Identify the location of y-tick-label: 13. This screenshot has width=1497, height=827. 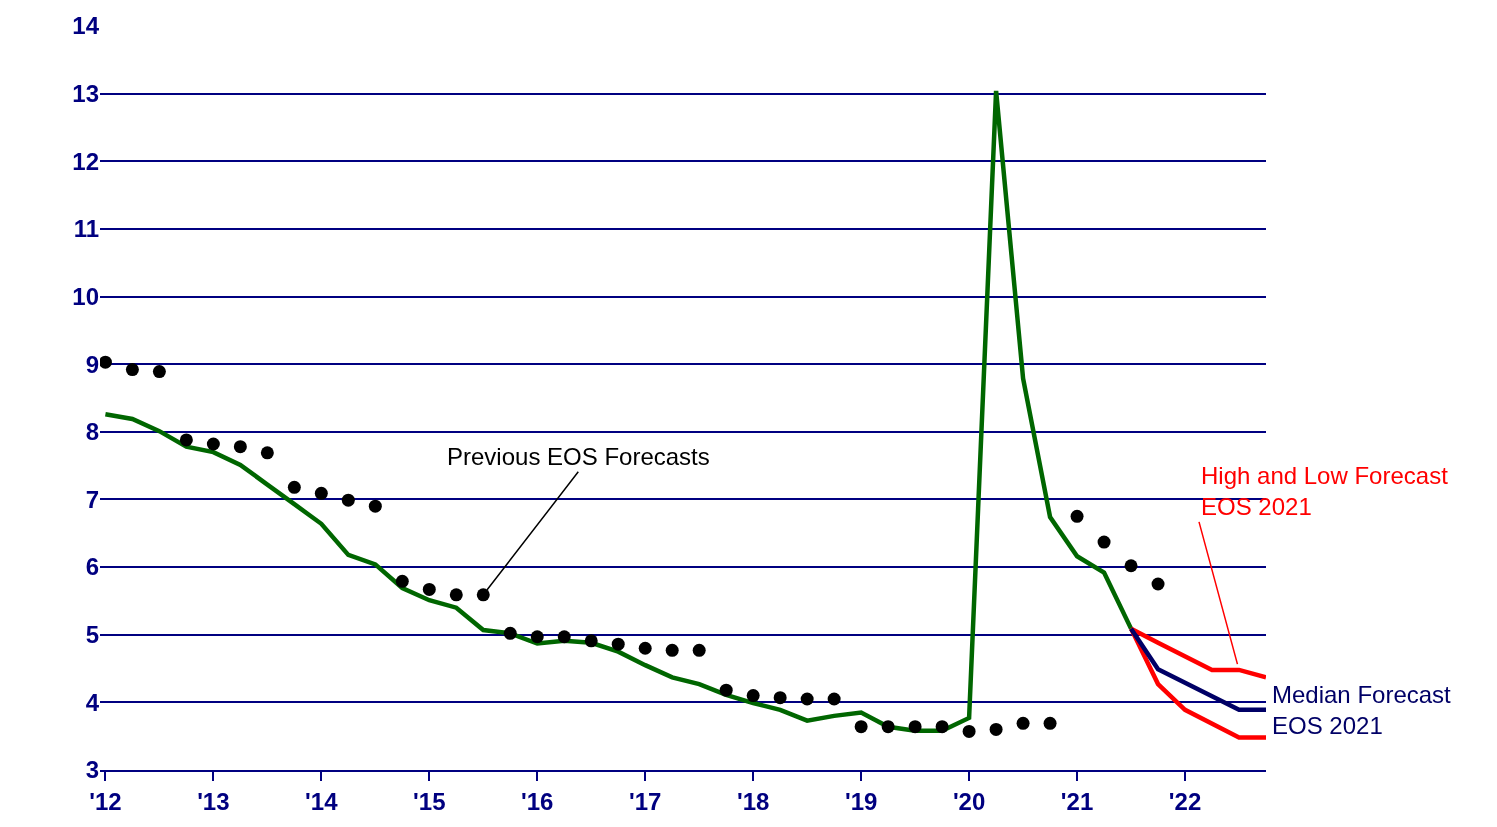
(85, 94).